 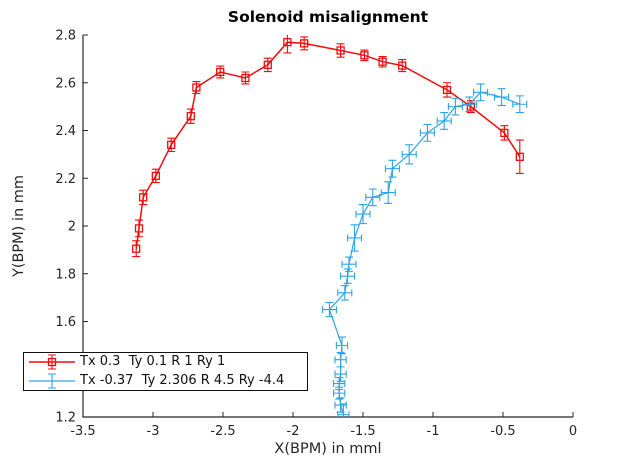 What do you see at coordinates (65, 83) in the screenshot?
I see `y-tick-label: 2.6` at bounding box center [65, 83].